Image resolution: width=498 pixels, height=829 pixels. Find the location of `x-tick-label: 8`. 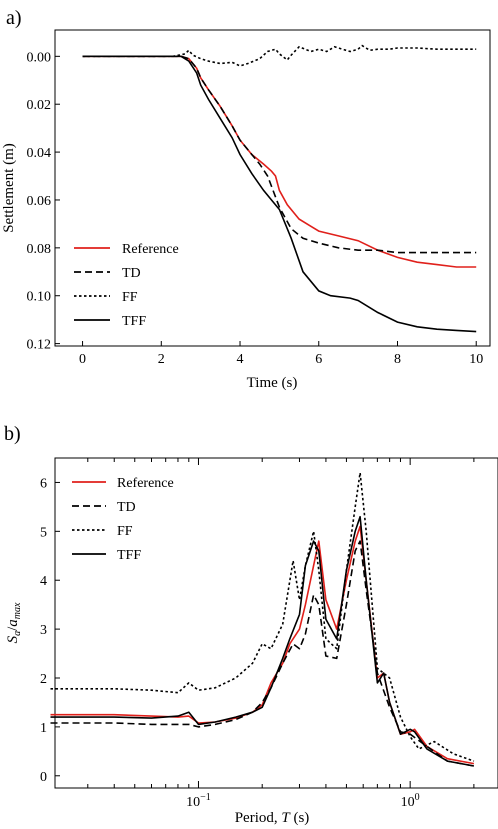

x-tick-label: 8 is located at coordinates (397, 359).